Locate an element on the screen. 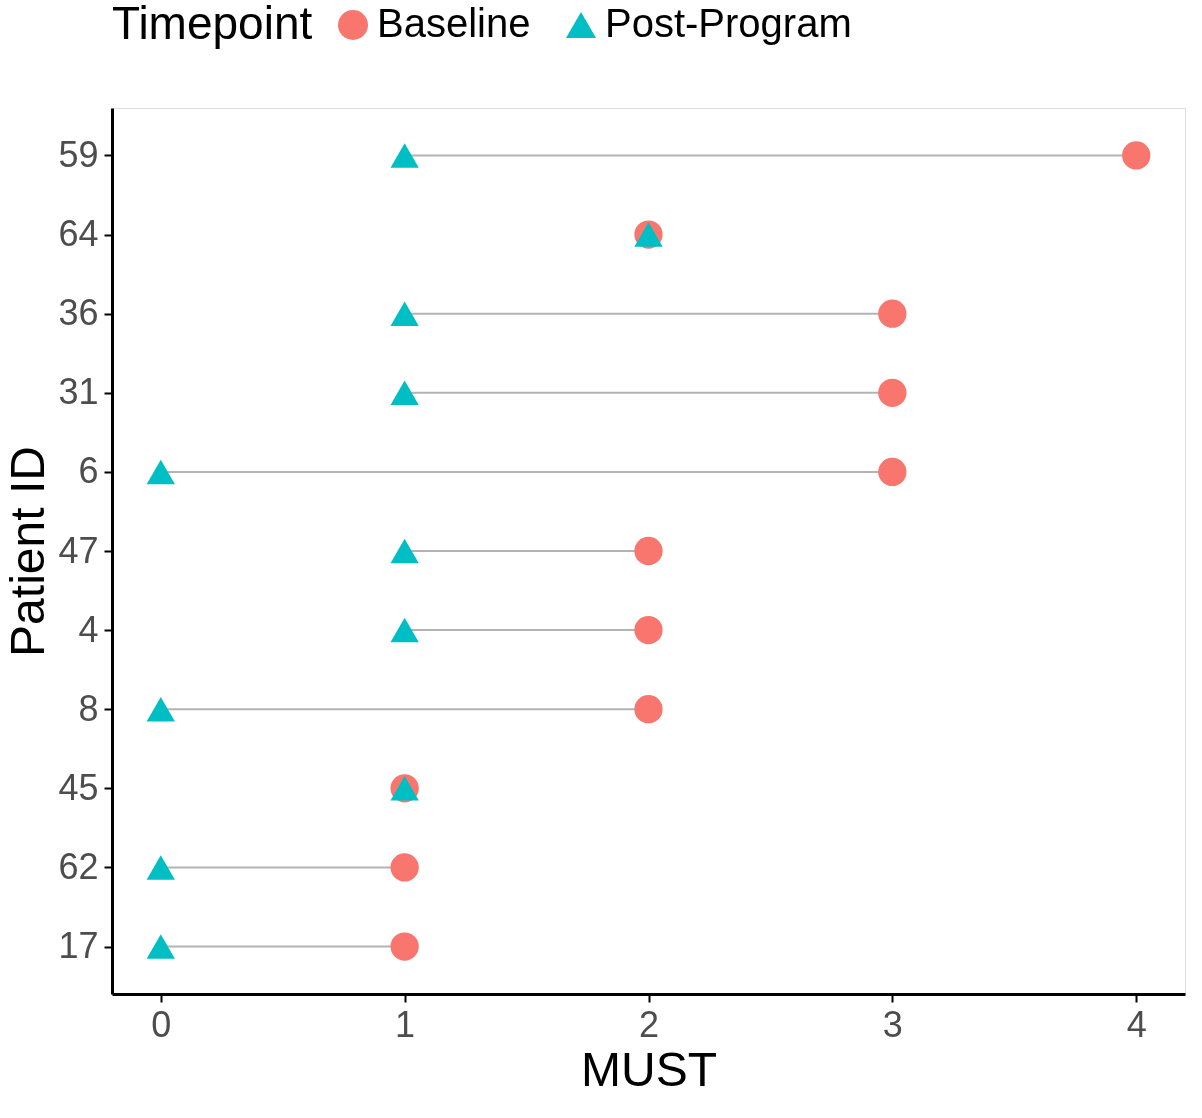 This screenshot has height=1118, width=1202. x-tick-label: 3 is located at coordinates (892, 1024).